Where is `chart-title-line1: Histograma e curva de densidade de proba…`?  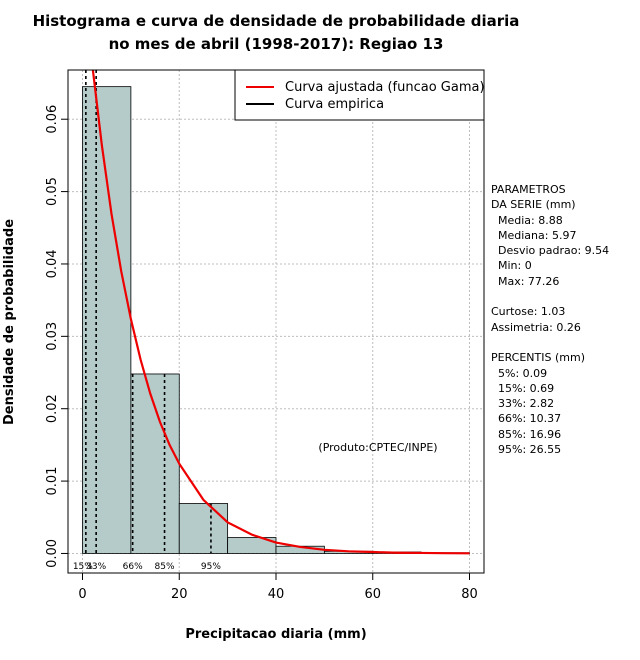
chart-title-line1: Histograma e curva de densidade de proba… is located at coordinates (276, 21).